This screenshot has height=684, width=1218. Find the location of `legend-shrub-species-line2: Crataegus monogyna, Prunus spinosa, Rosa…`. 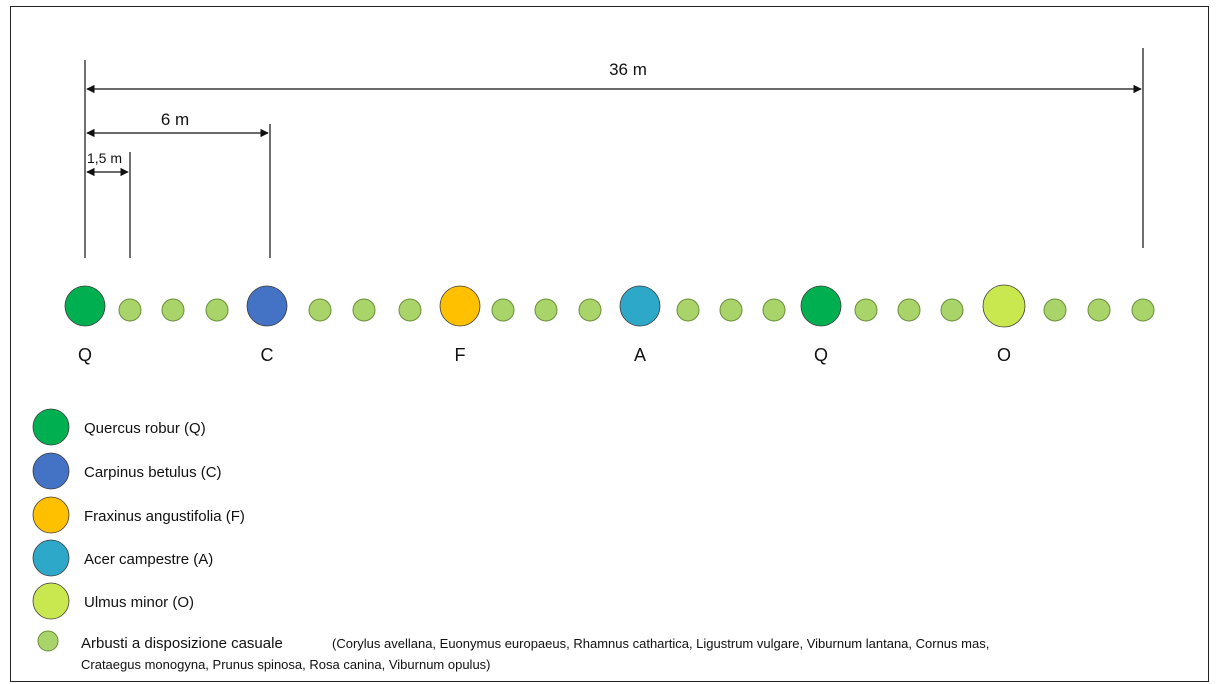

legend-shrub-species-line2: Crataegus monogyna, Prunus spinosa, Rosa… is located at coordinates (286, 664).